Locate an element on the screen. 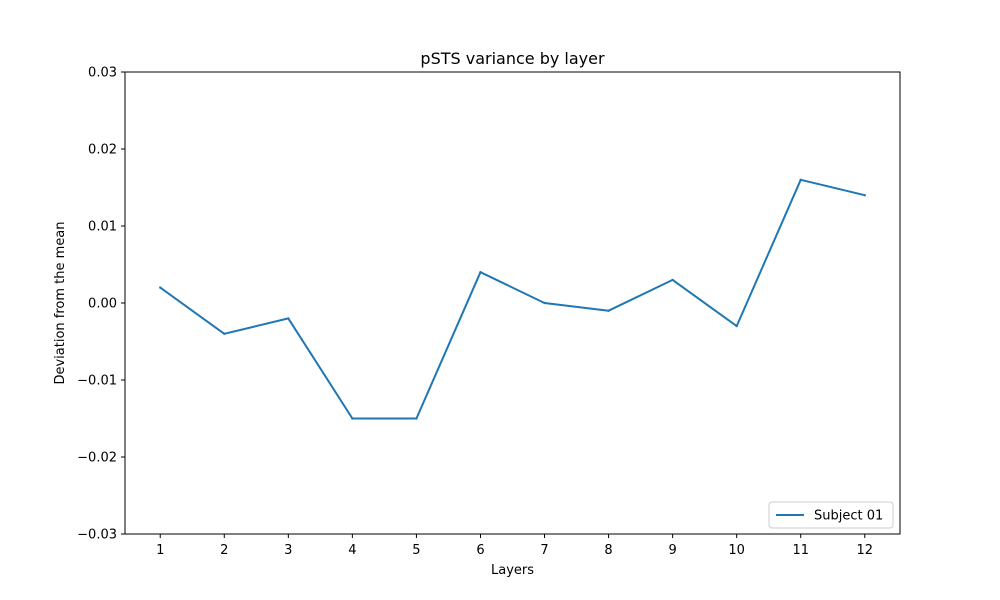 This screenshot has height=600, width=1000. x-tick-label: 6 is located at coordinates (480, 550).